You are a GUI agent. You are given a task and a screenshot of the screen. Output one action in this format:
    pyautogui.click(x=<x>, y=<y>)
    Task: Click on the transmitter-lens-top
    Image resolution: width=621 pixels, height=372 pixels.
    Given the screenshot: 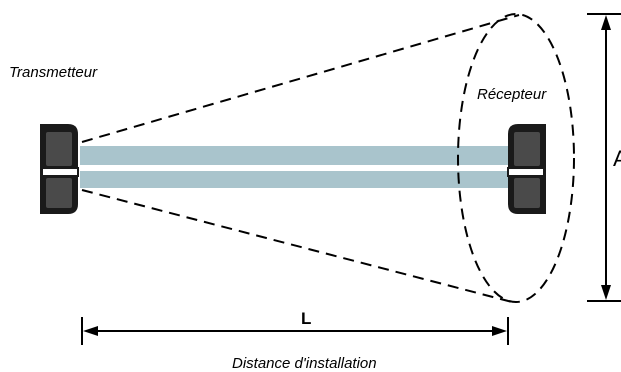 What is the action you would take?
    pyautogui.click(x=59, y=149)
    